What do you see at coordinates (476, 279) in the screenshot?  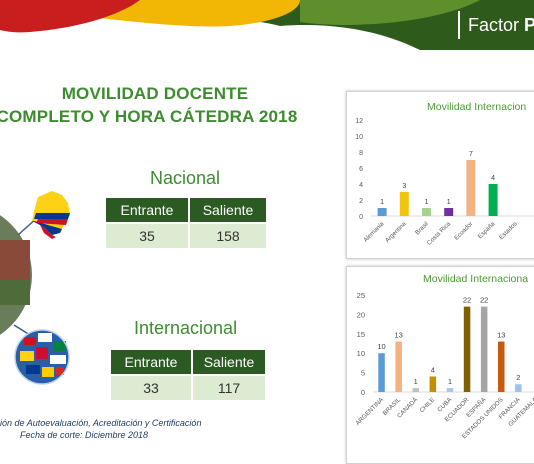 I see `chart-title: Movilidad Internaciona` at bounding box center [476, 279].